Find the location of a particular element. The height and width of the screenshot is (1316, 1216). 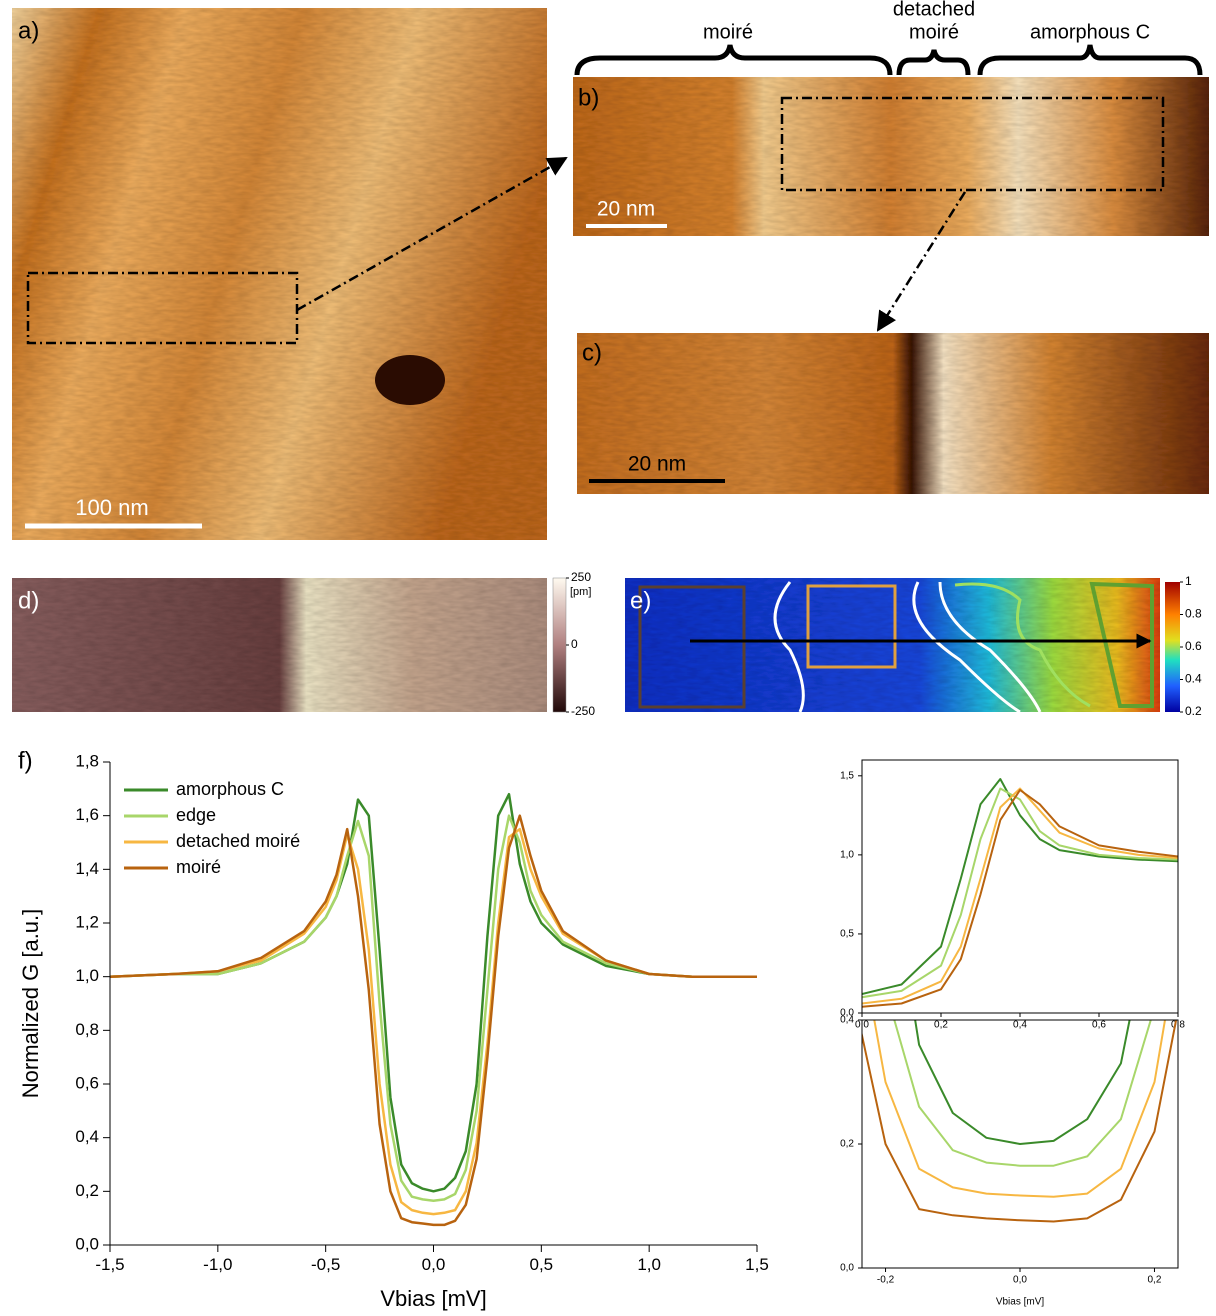

y-tick-label: 1,8 is located at coordinates (87, 760).